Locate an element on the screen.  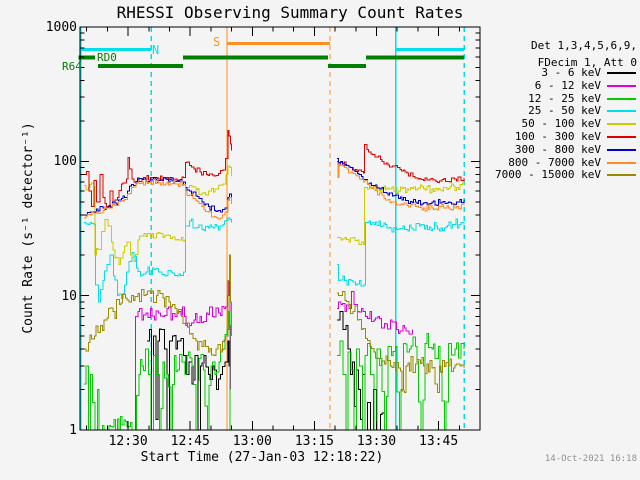
legend-detectors: Det 1,3,4,5,6,9, is located at coordinates (584, 45).